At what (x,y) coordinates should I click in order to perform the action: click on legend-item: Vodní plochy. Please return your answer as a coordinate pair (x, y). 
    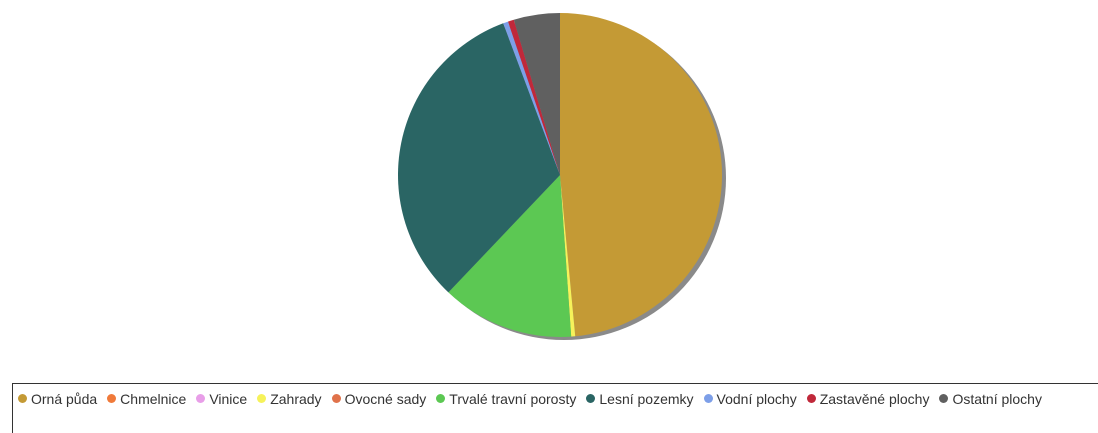
    Looking at the image, I should click on (750, 398).